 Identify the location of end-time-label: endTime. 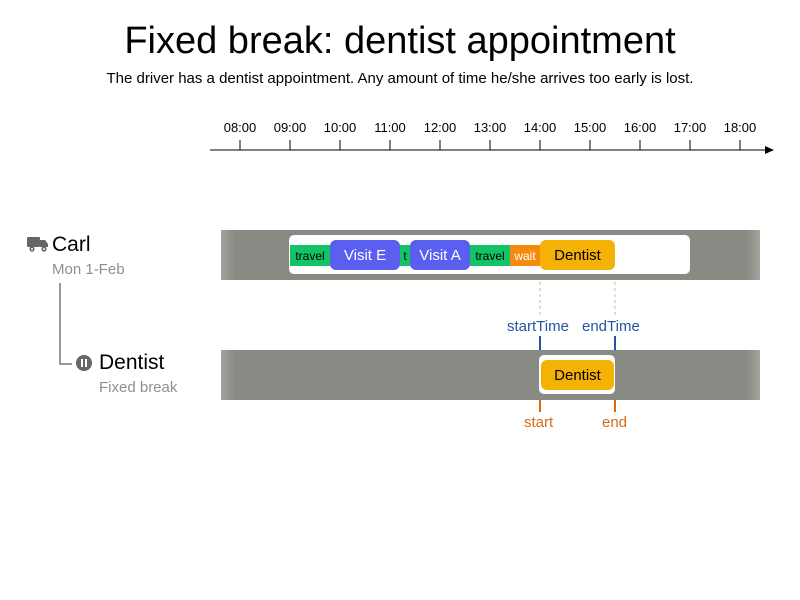
(611, 326).